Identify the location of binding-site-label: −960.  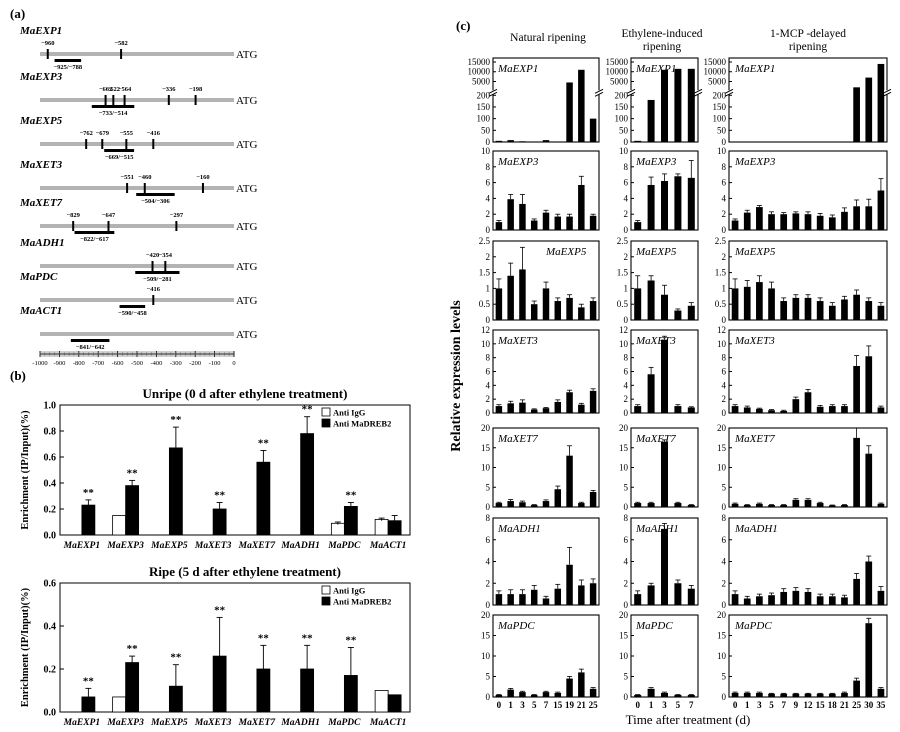
(47, 43).